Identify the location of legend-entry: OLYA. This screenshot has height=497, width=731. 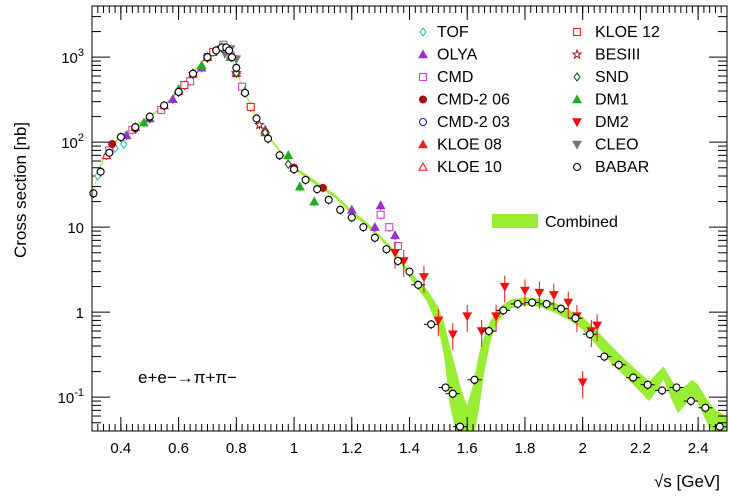
(448, 55).